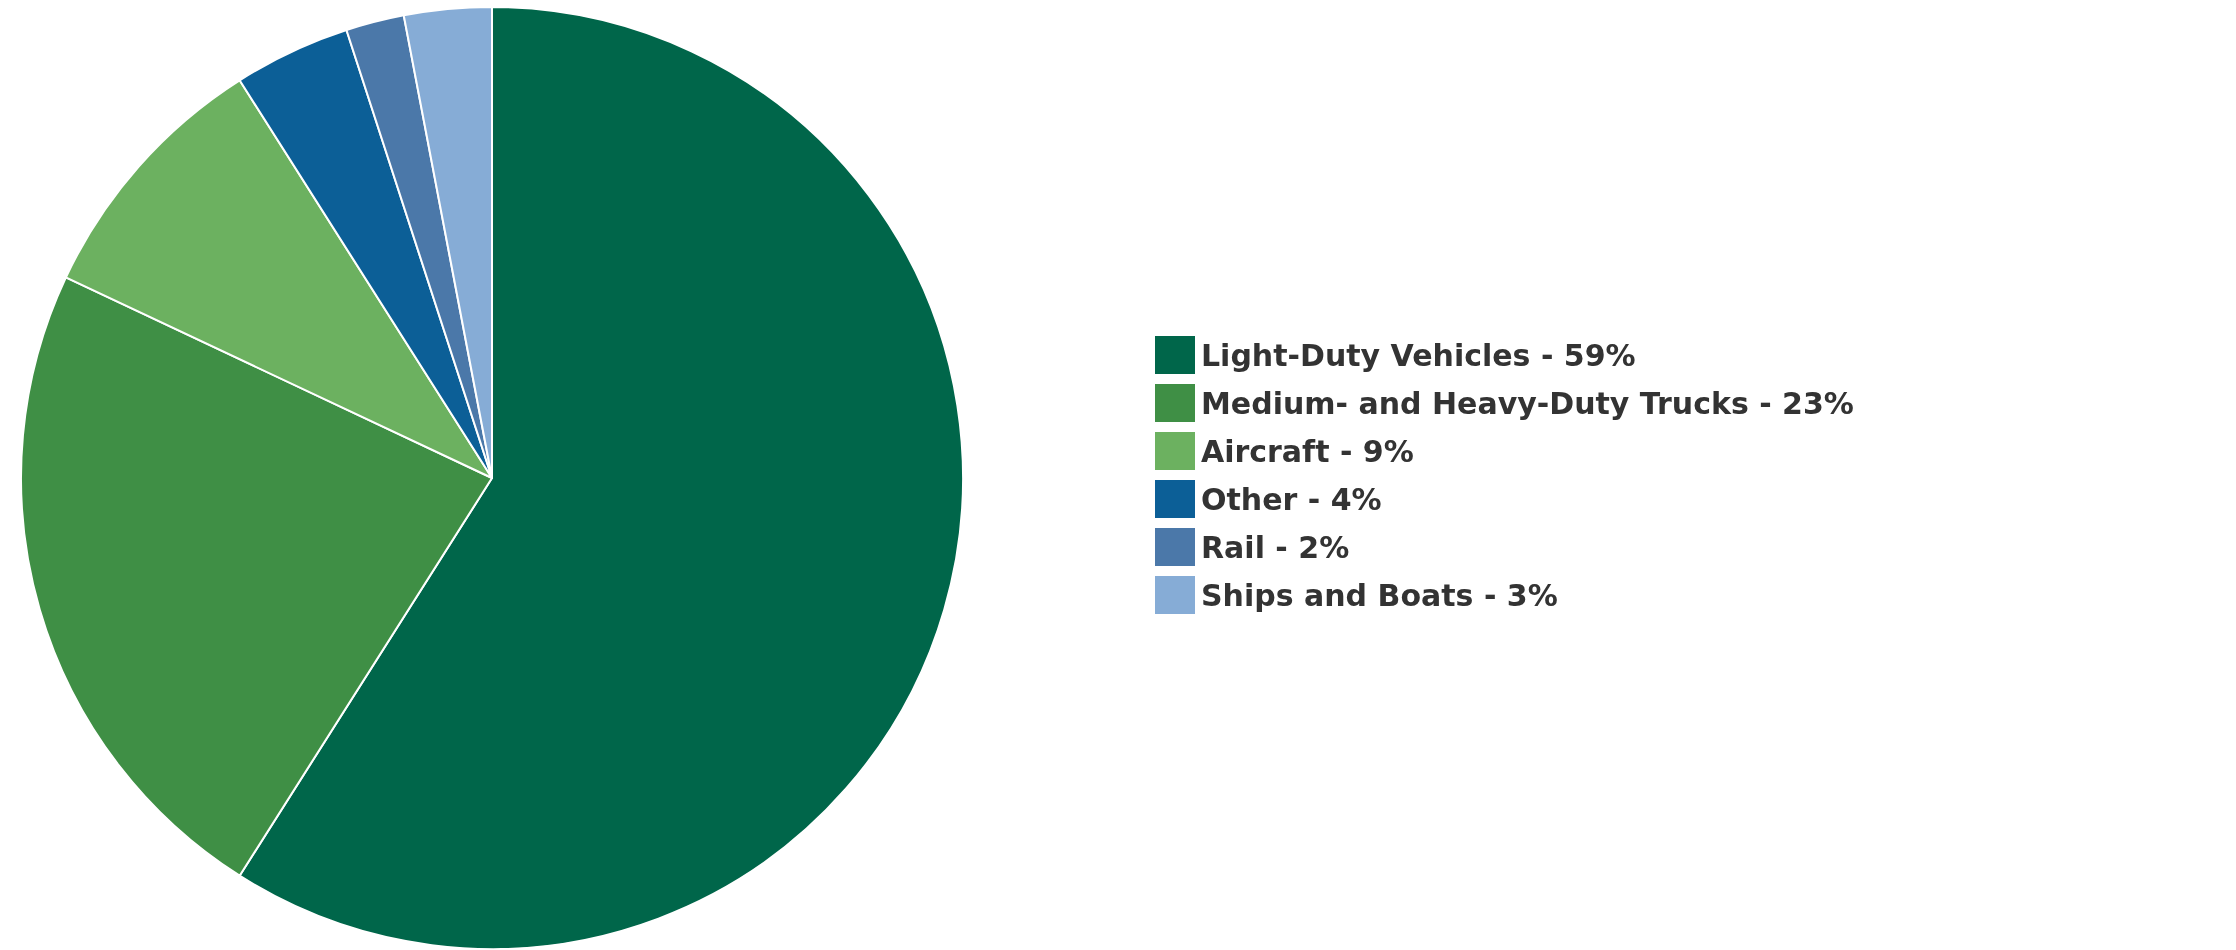 This screenshot has width=2236, height=950. I want to click on legend-label: Rail - 2%, so click(1275, 547).